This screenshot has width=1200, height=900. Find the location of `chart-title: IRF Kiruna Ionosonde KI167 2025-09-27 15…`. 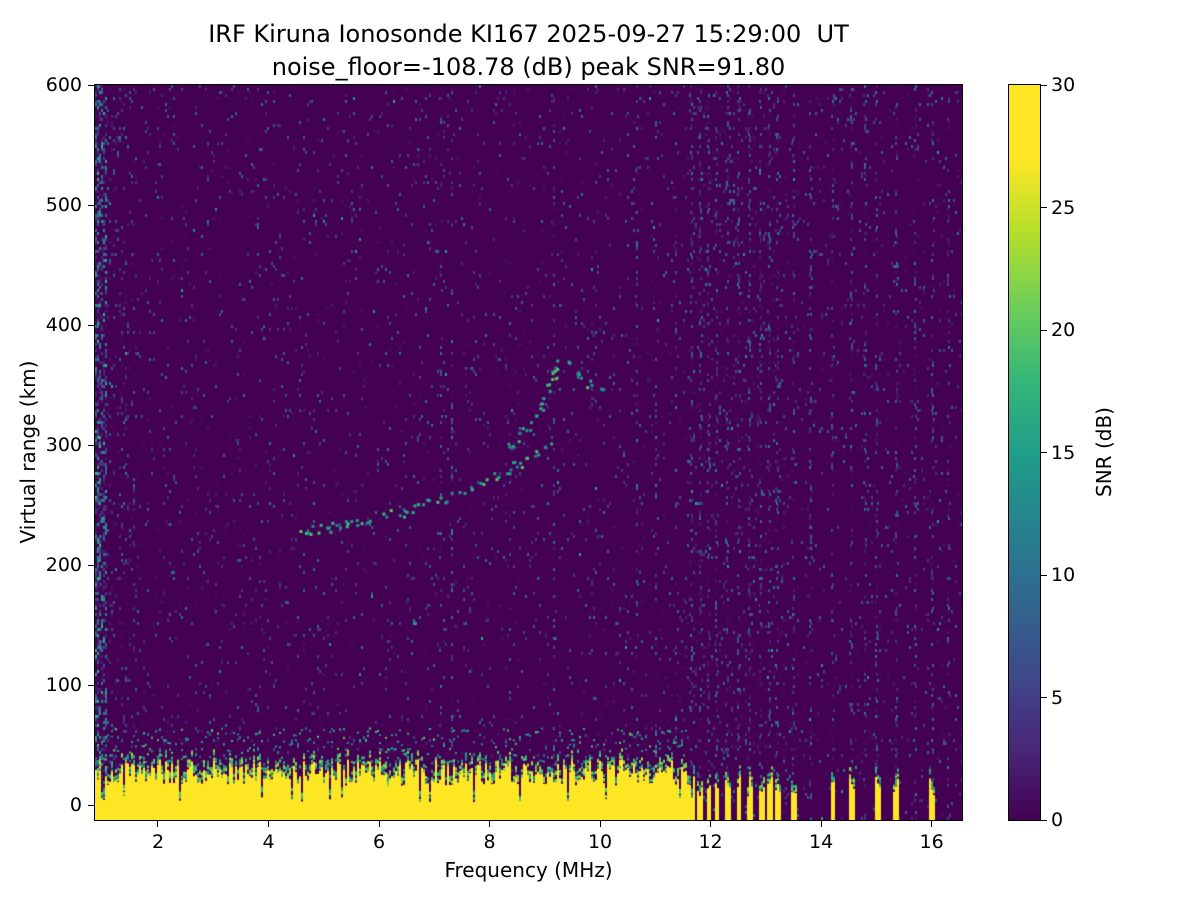

chart-title: IRF Kiruna Ionosonde KI167 2025-09-27 15… is located at coordinates (528, 34).